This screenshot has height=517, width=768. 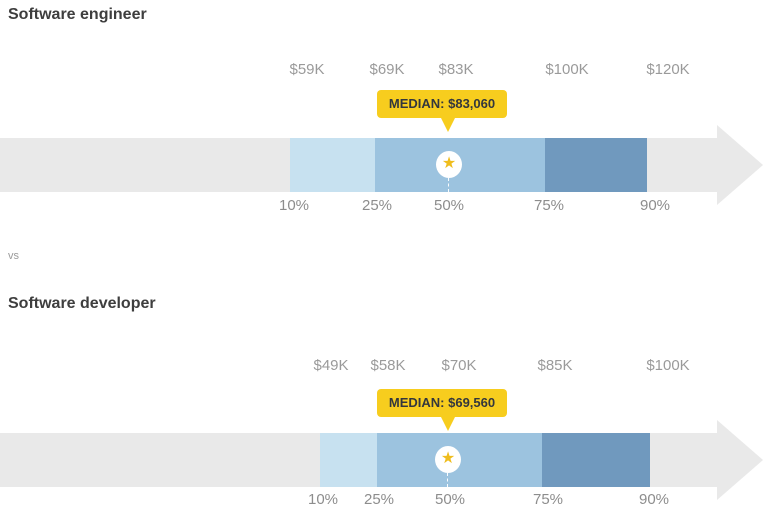 What do you see at coordinates (459, 365) in the screenshot?
I see `salary-tick-label: $70K` at bounding box center [459, 365].